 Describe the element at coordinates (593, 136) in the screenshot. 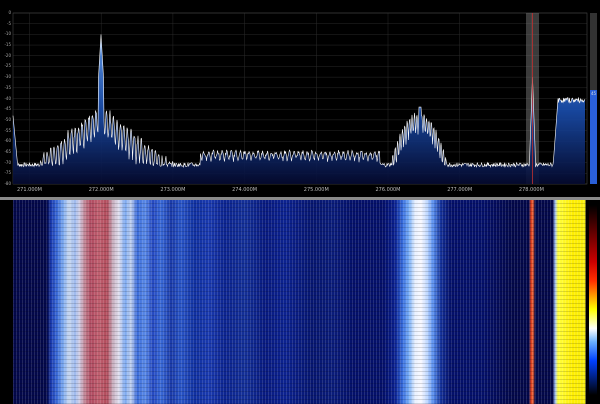

I see `signal-level-fill` at that location.